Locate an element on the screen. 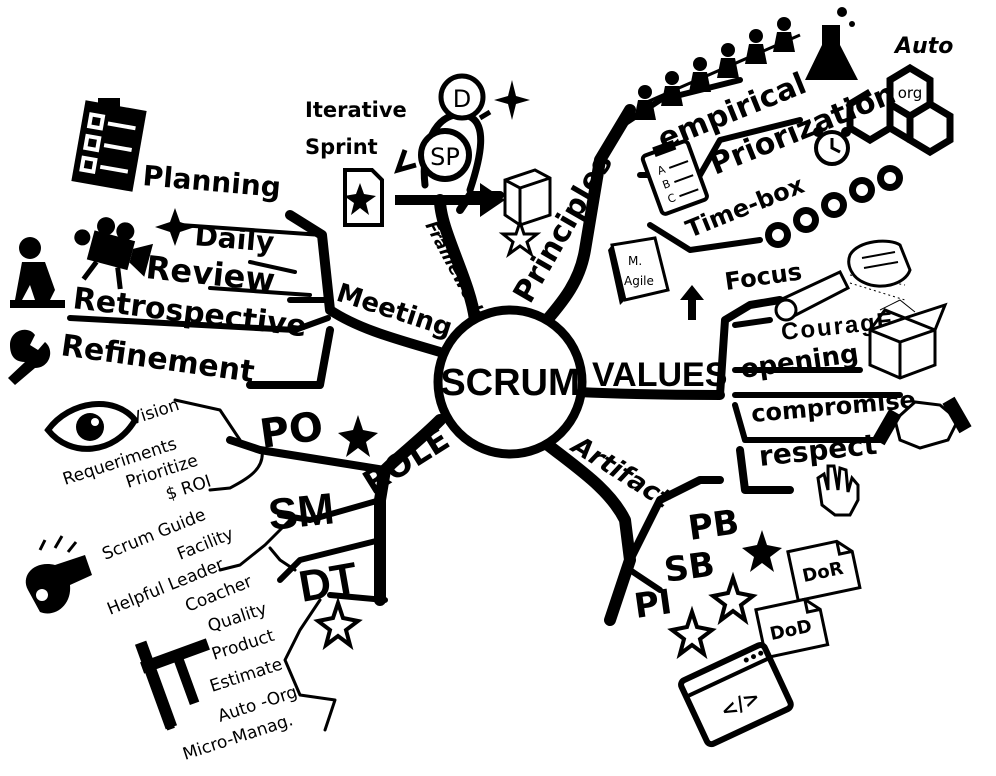 The image size is (996, 776). sp-node is located at coordinates (445, 155).